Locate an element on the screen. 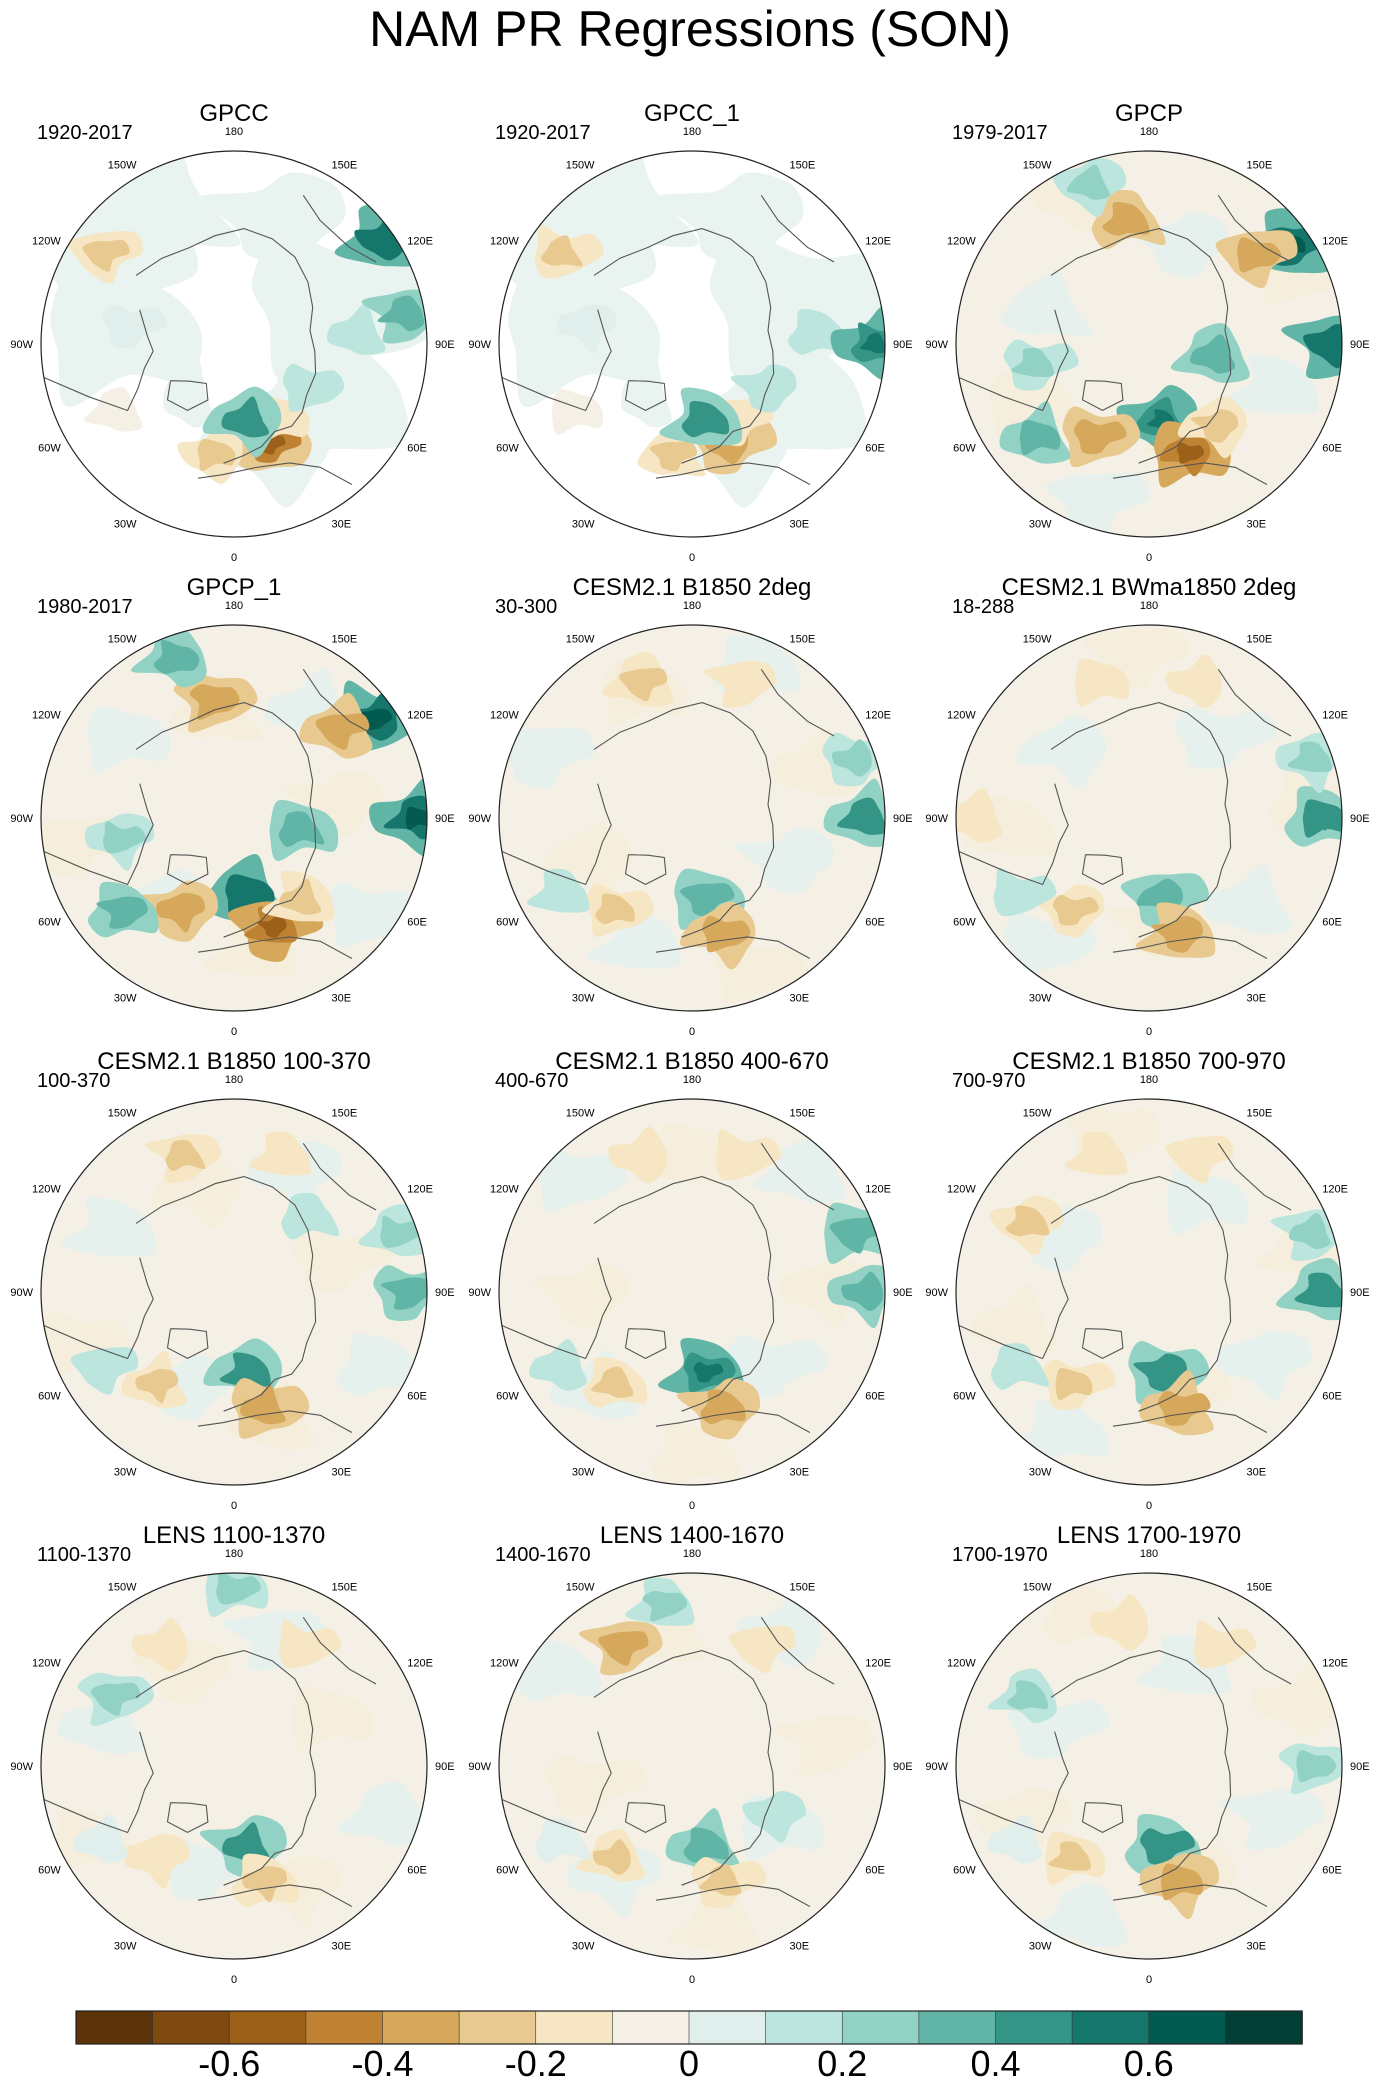 Image resolution: width=1380 pixels, height=2086 pixels. colorbar-tick-label: 0.6 is located at coordinates (1149, 2063).